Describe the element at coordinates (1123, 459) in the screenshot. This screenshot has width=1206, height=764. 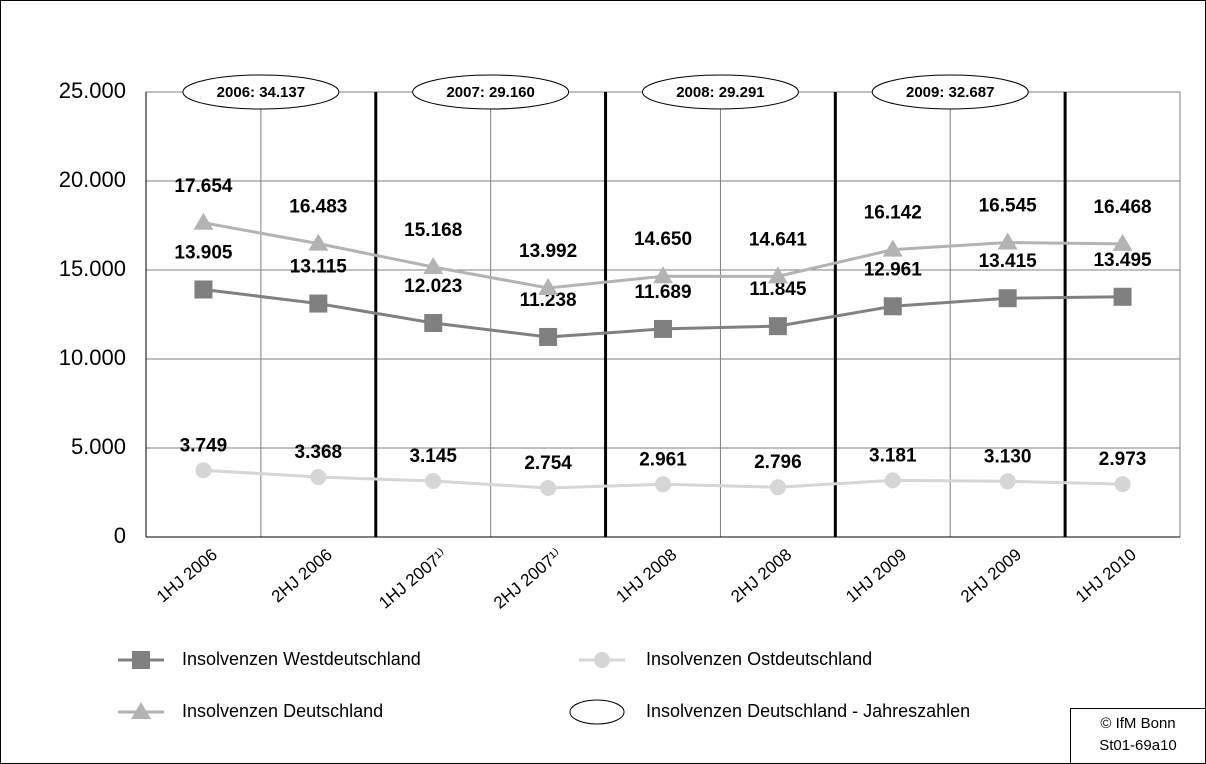
I see `data-label: 2.973` at that location.